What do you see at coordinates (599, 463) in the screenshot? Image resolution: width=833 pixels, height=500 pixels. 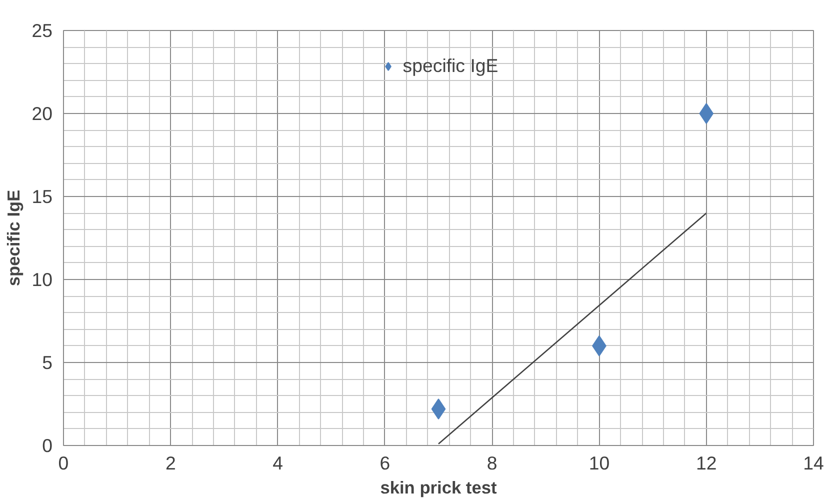 I see `x-tick-label: 10` at bounding box center [599, 463].